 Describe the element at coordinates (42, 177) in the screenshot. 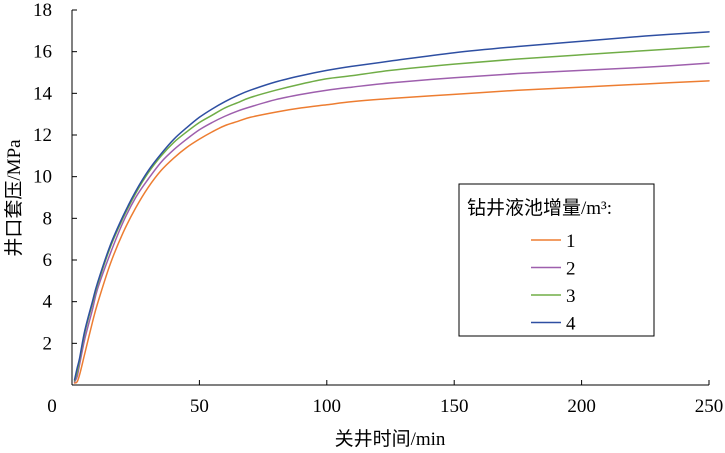

I see `y-tick-label: 10` at that location.